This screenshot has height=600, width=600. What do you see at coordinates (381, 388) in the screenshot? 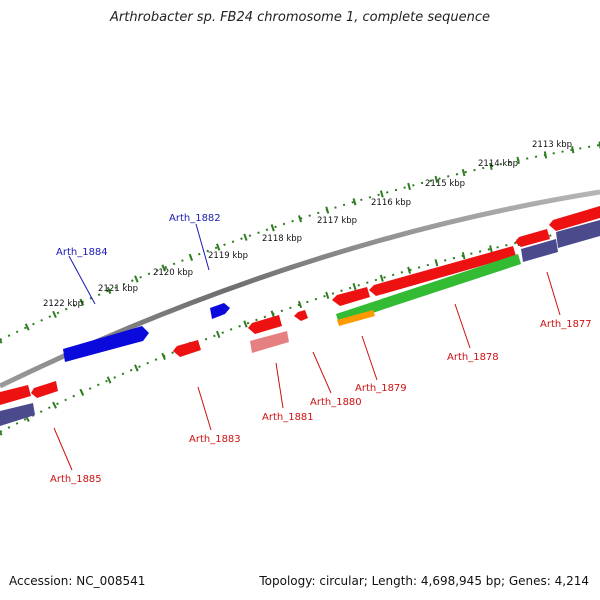
I see `label-arth-1879: Arth_1879` at bounding box center [381, 388].